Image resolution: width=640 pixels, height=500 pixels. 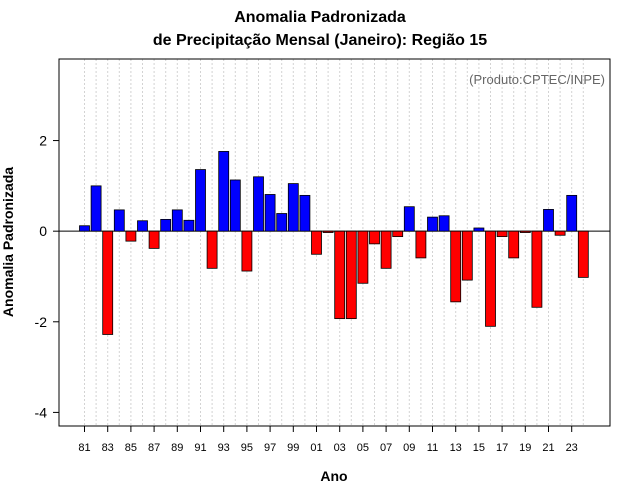 I want to click on x-tick-label: 15, so click(x=479, y=448).